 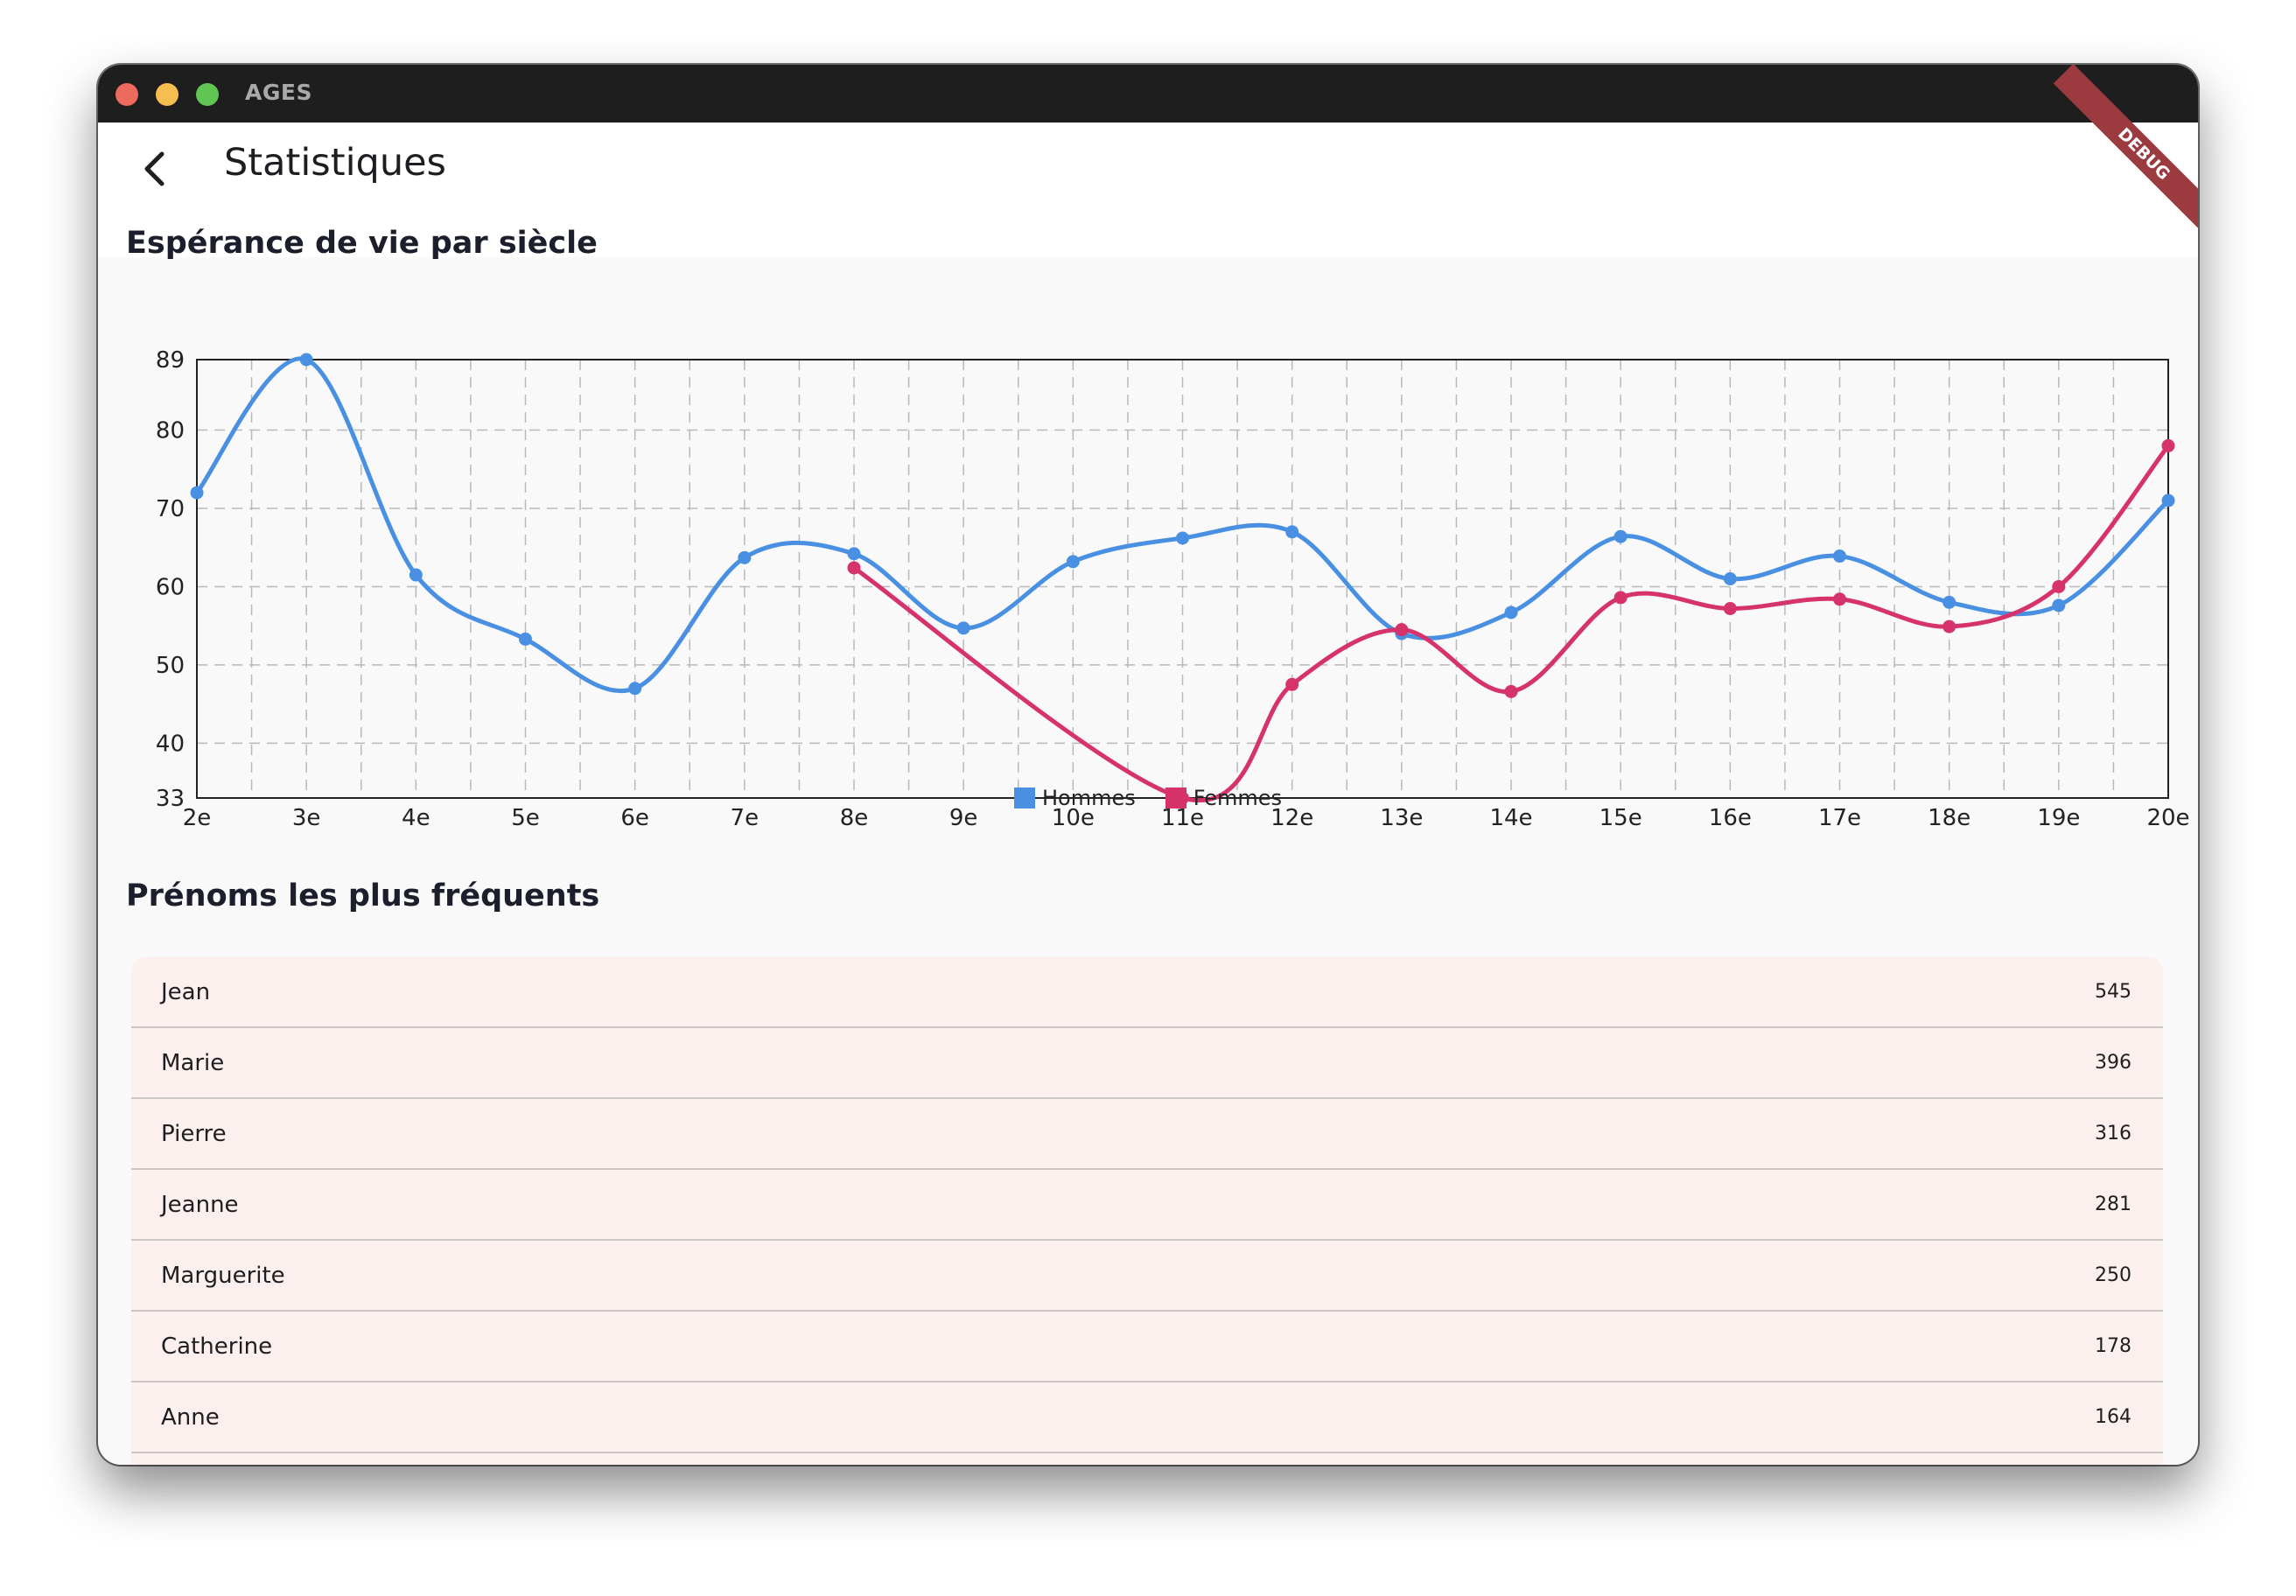 I want to click on legend-item-femmes: Femmes, so click(x=1224, y=798).